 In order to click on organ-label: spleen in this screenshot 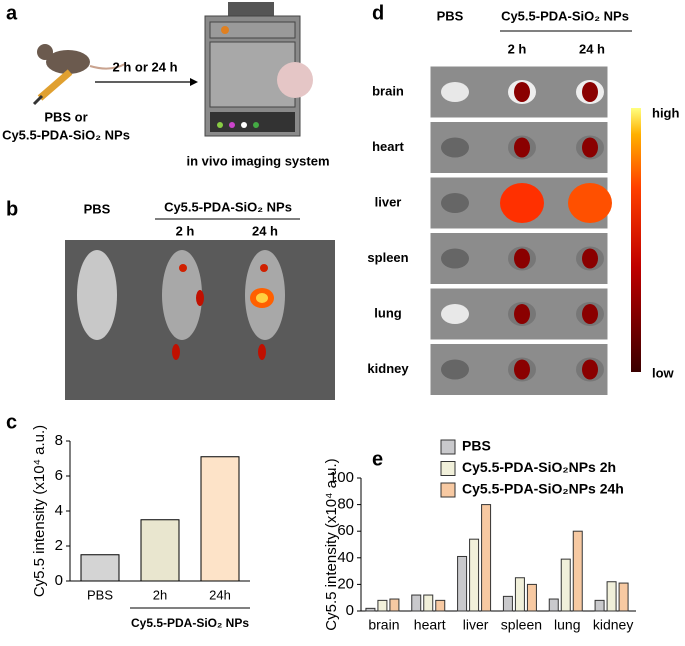, I will do `click(387, 257)`.